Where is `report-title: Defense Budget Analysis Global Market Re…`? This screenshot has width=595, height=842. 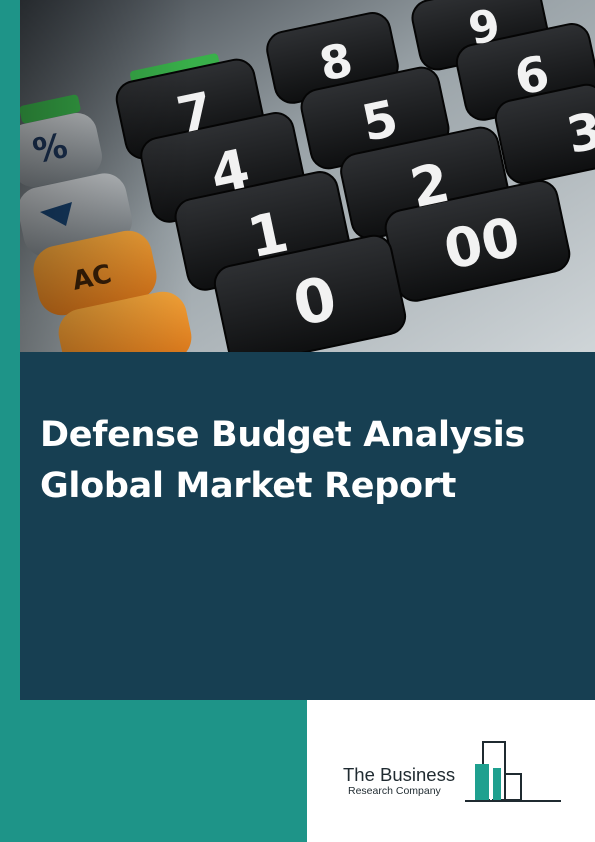 report-title: Defense Budget Analysis Global Market Re… is located at coordinates (310, 461).